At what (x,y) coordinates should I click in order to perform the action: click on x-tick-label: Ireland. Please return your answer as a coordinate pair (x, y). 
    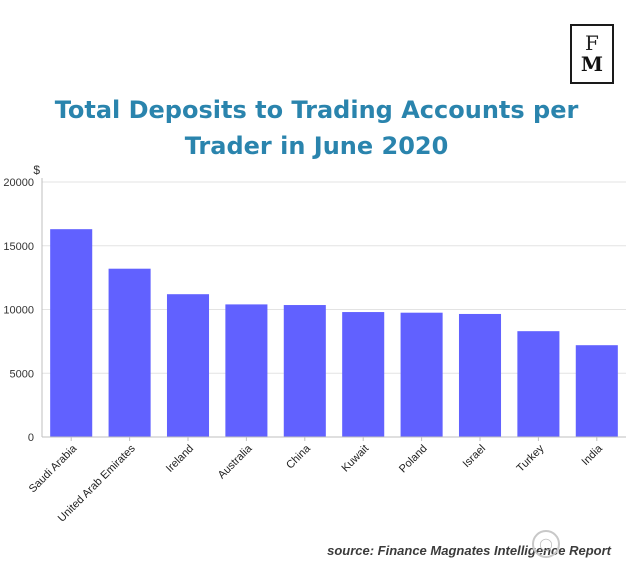
    Looking at the image, I should click on (180, 459).